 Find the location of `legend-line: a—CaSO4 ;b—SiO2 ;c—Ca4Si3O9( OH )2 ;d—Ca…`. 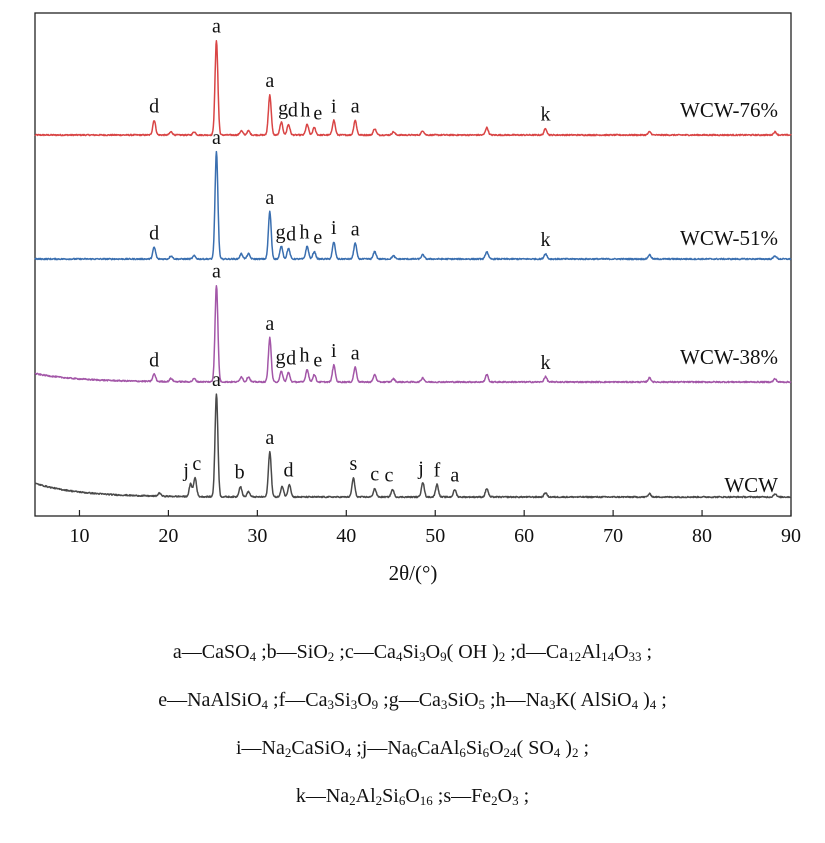

legend-line: a—CaSO4 ;b—SiO2 ;c—Ca4Si3O9( OH )2 ;d—Ca… is located at coordinates (412, 652).